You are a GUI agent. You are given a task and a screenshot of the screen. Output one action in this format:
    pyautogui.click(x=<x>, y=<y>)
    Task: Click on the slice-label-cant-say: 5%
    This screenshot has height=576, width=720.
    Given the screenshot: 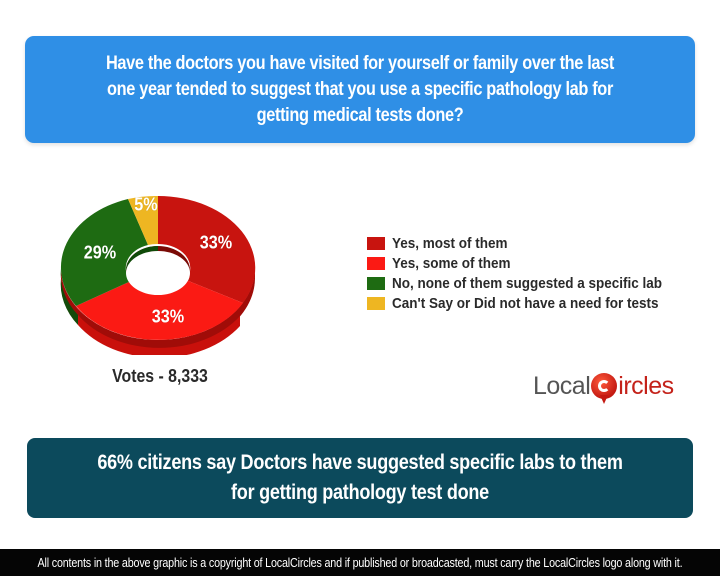 What is the action you would take?
    pyautogui.click(x=146, y=204)
    